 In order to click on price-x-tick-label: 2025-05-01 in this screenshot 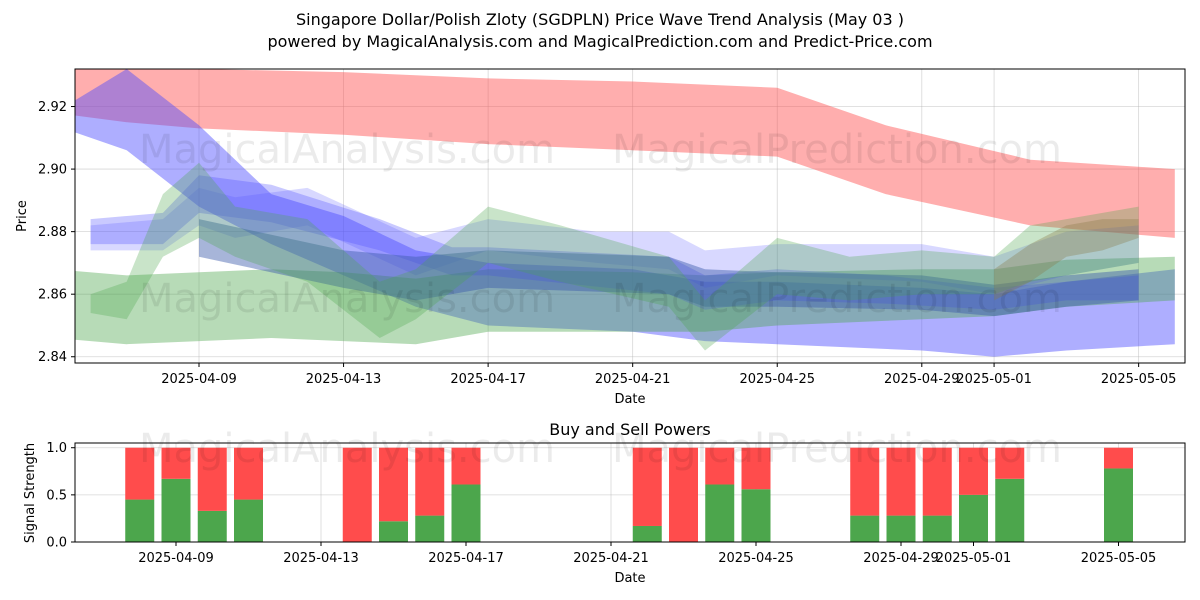, I will do `click(994, 379)`.